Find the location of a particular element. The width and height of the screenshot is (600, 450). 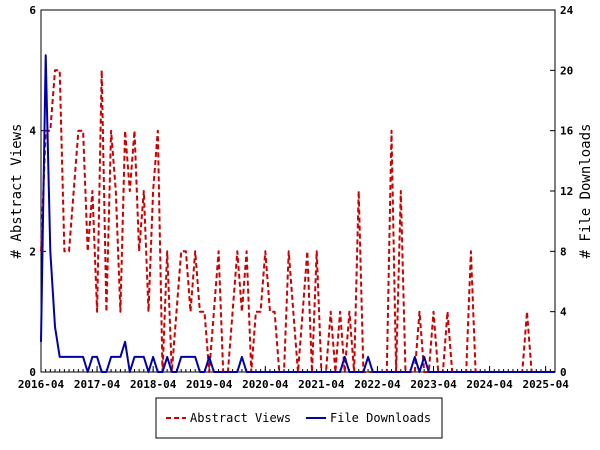

y-right-tick-label: 12 is located at coordinates (566, 191).